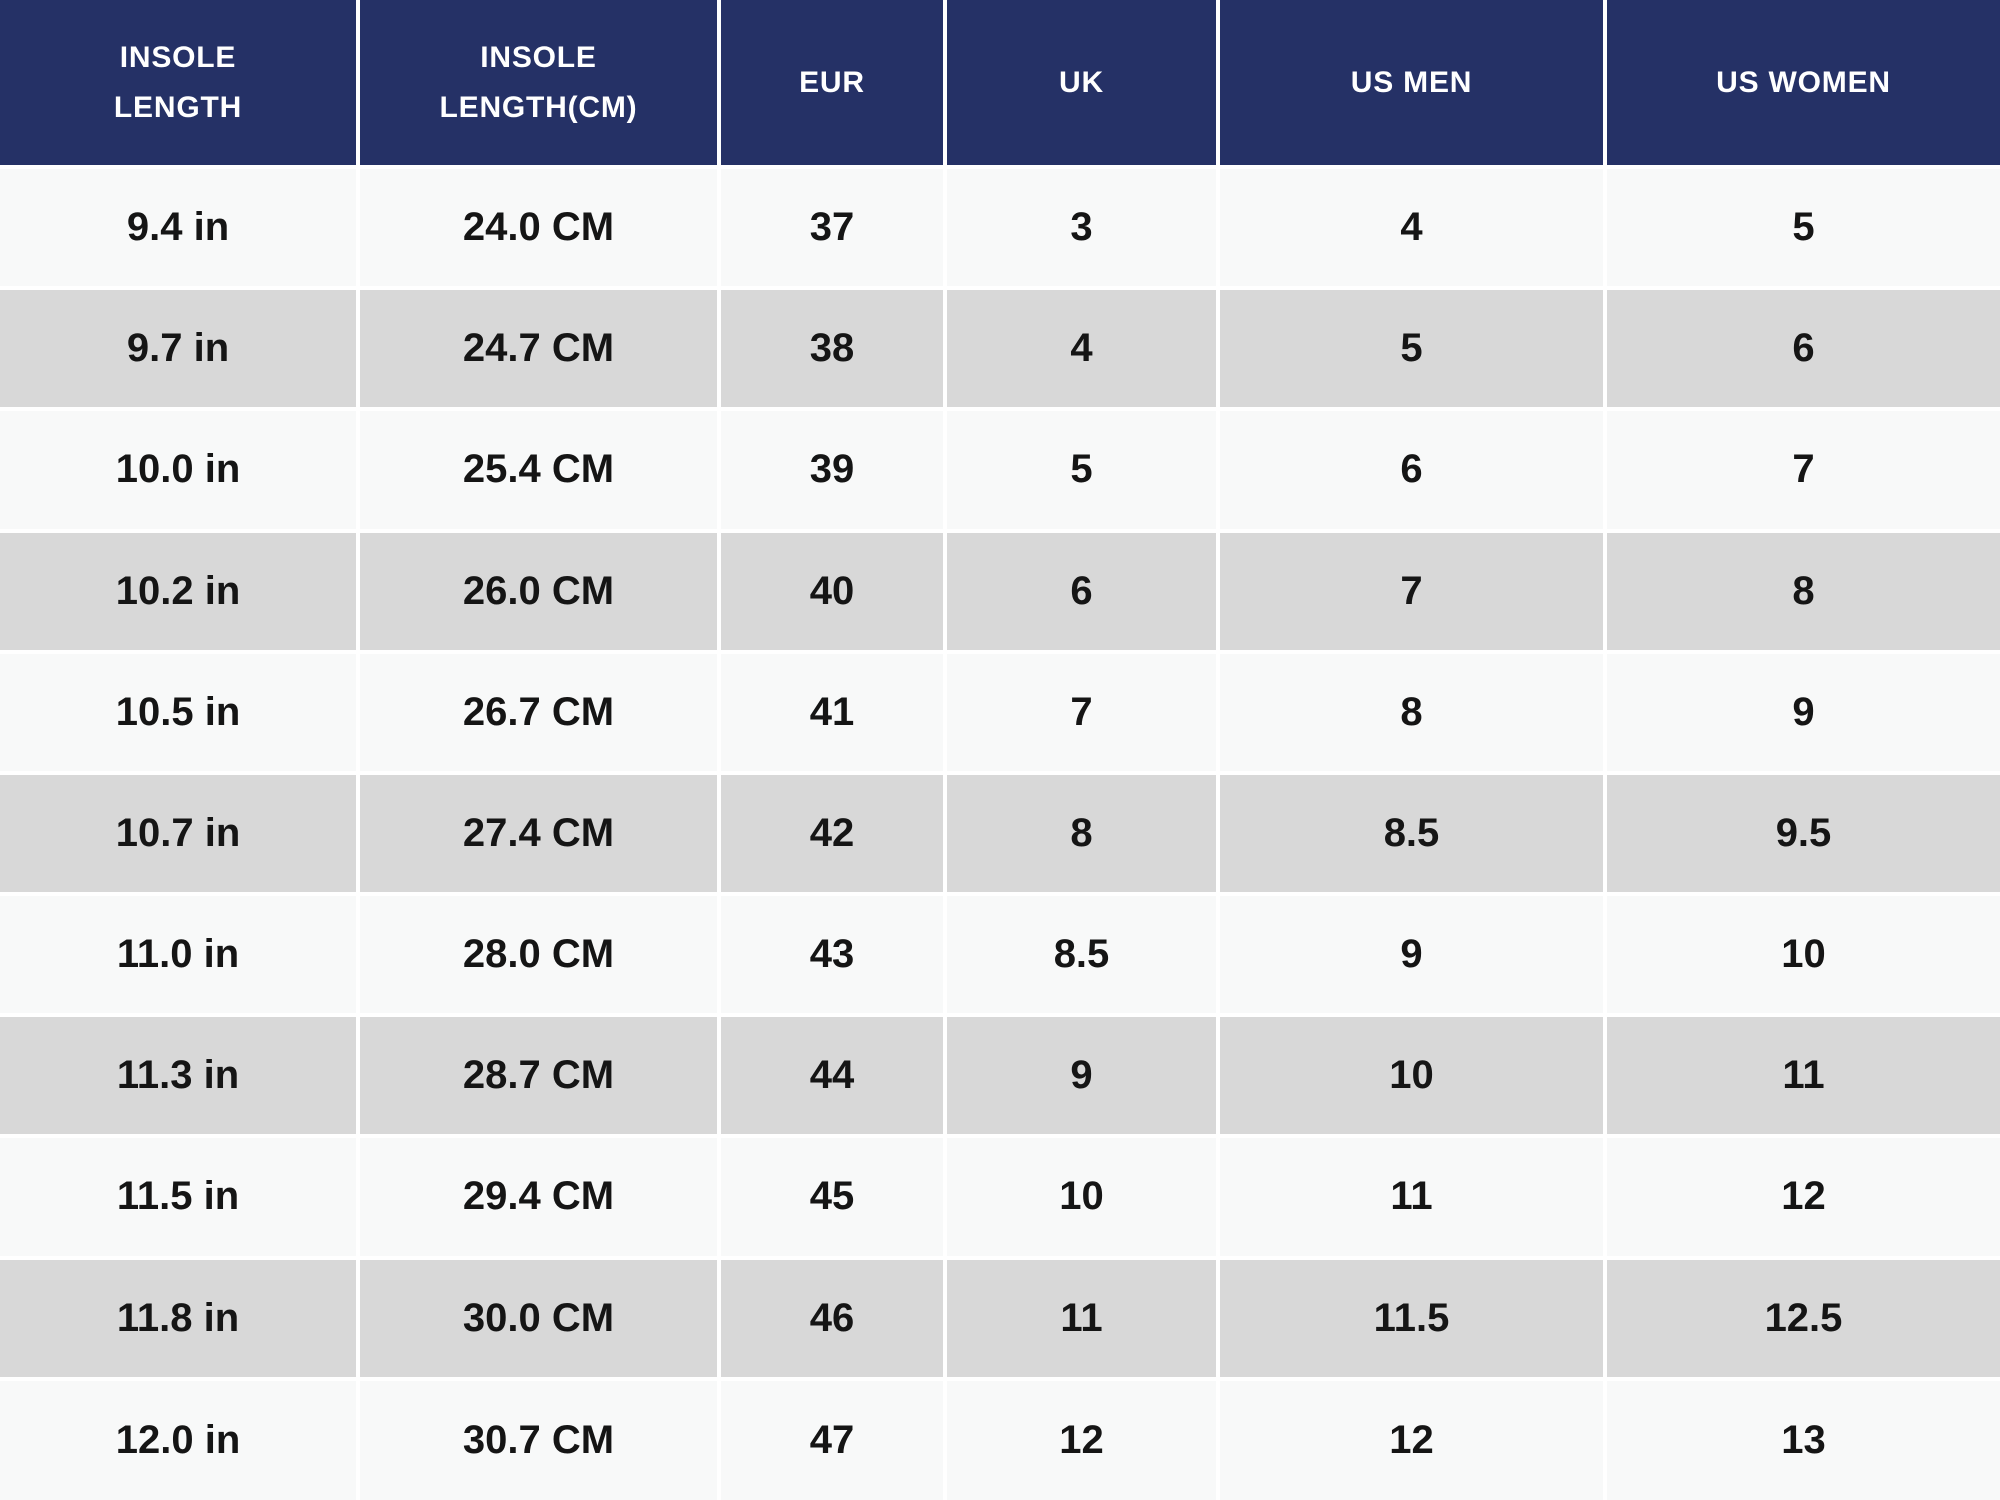 This screenshot has height=1500, width=2000. I want to click on cell-uk: 9, so click(1082, 1075).